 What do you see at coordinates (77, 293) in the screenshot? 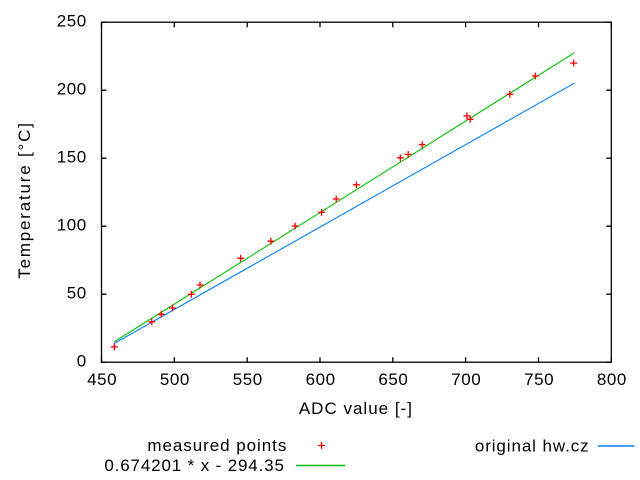
I see `svg-text: 50` at bounding box center [77, 293].